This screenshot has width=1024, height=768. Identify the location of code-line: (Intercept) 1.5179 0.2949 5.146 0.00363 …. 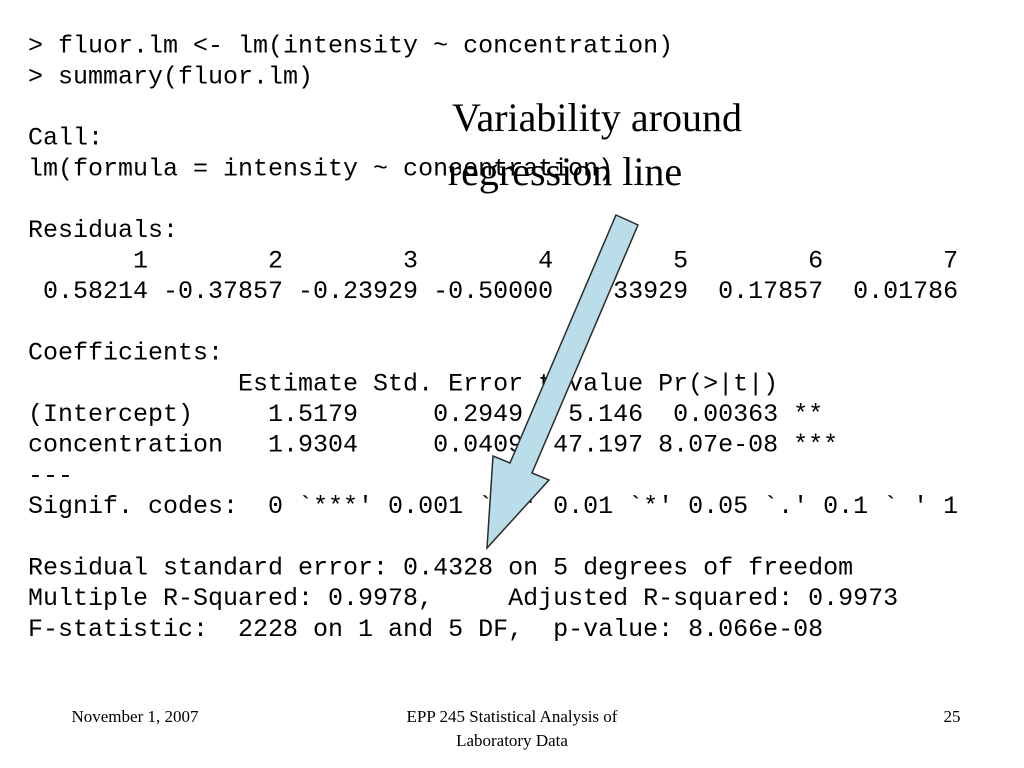
(425, 414).